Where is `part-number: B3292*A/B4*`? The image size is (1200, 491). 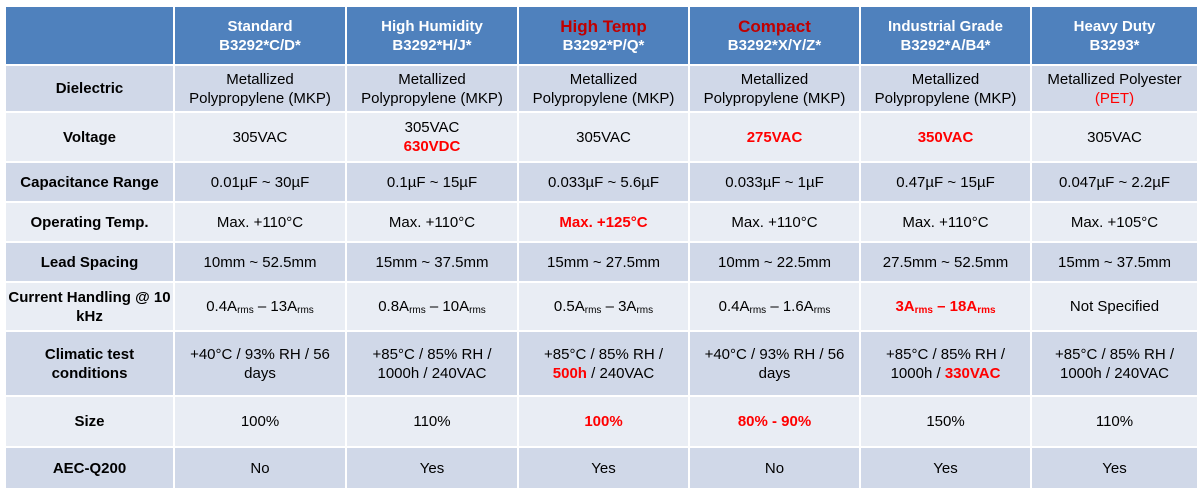
part-number: B3292*A/B4* is located at coordinates (945, 45).